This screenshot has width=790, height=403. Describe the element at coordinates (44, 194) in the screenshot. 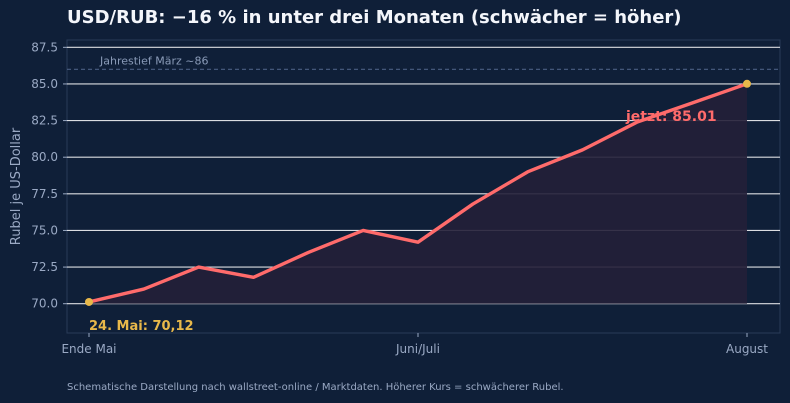

I see `y-tick-label: 77.5` at that location.